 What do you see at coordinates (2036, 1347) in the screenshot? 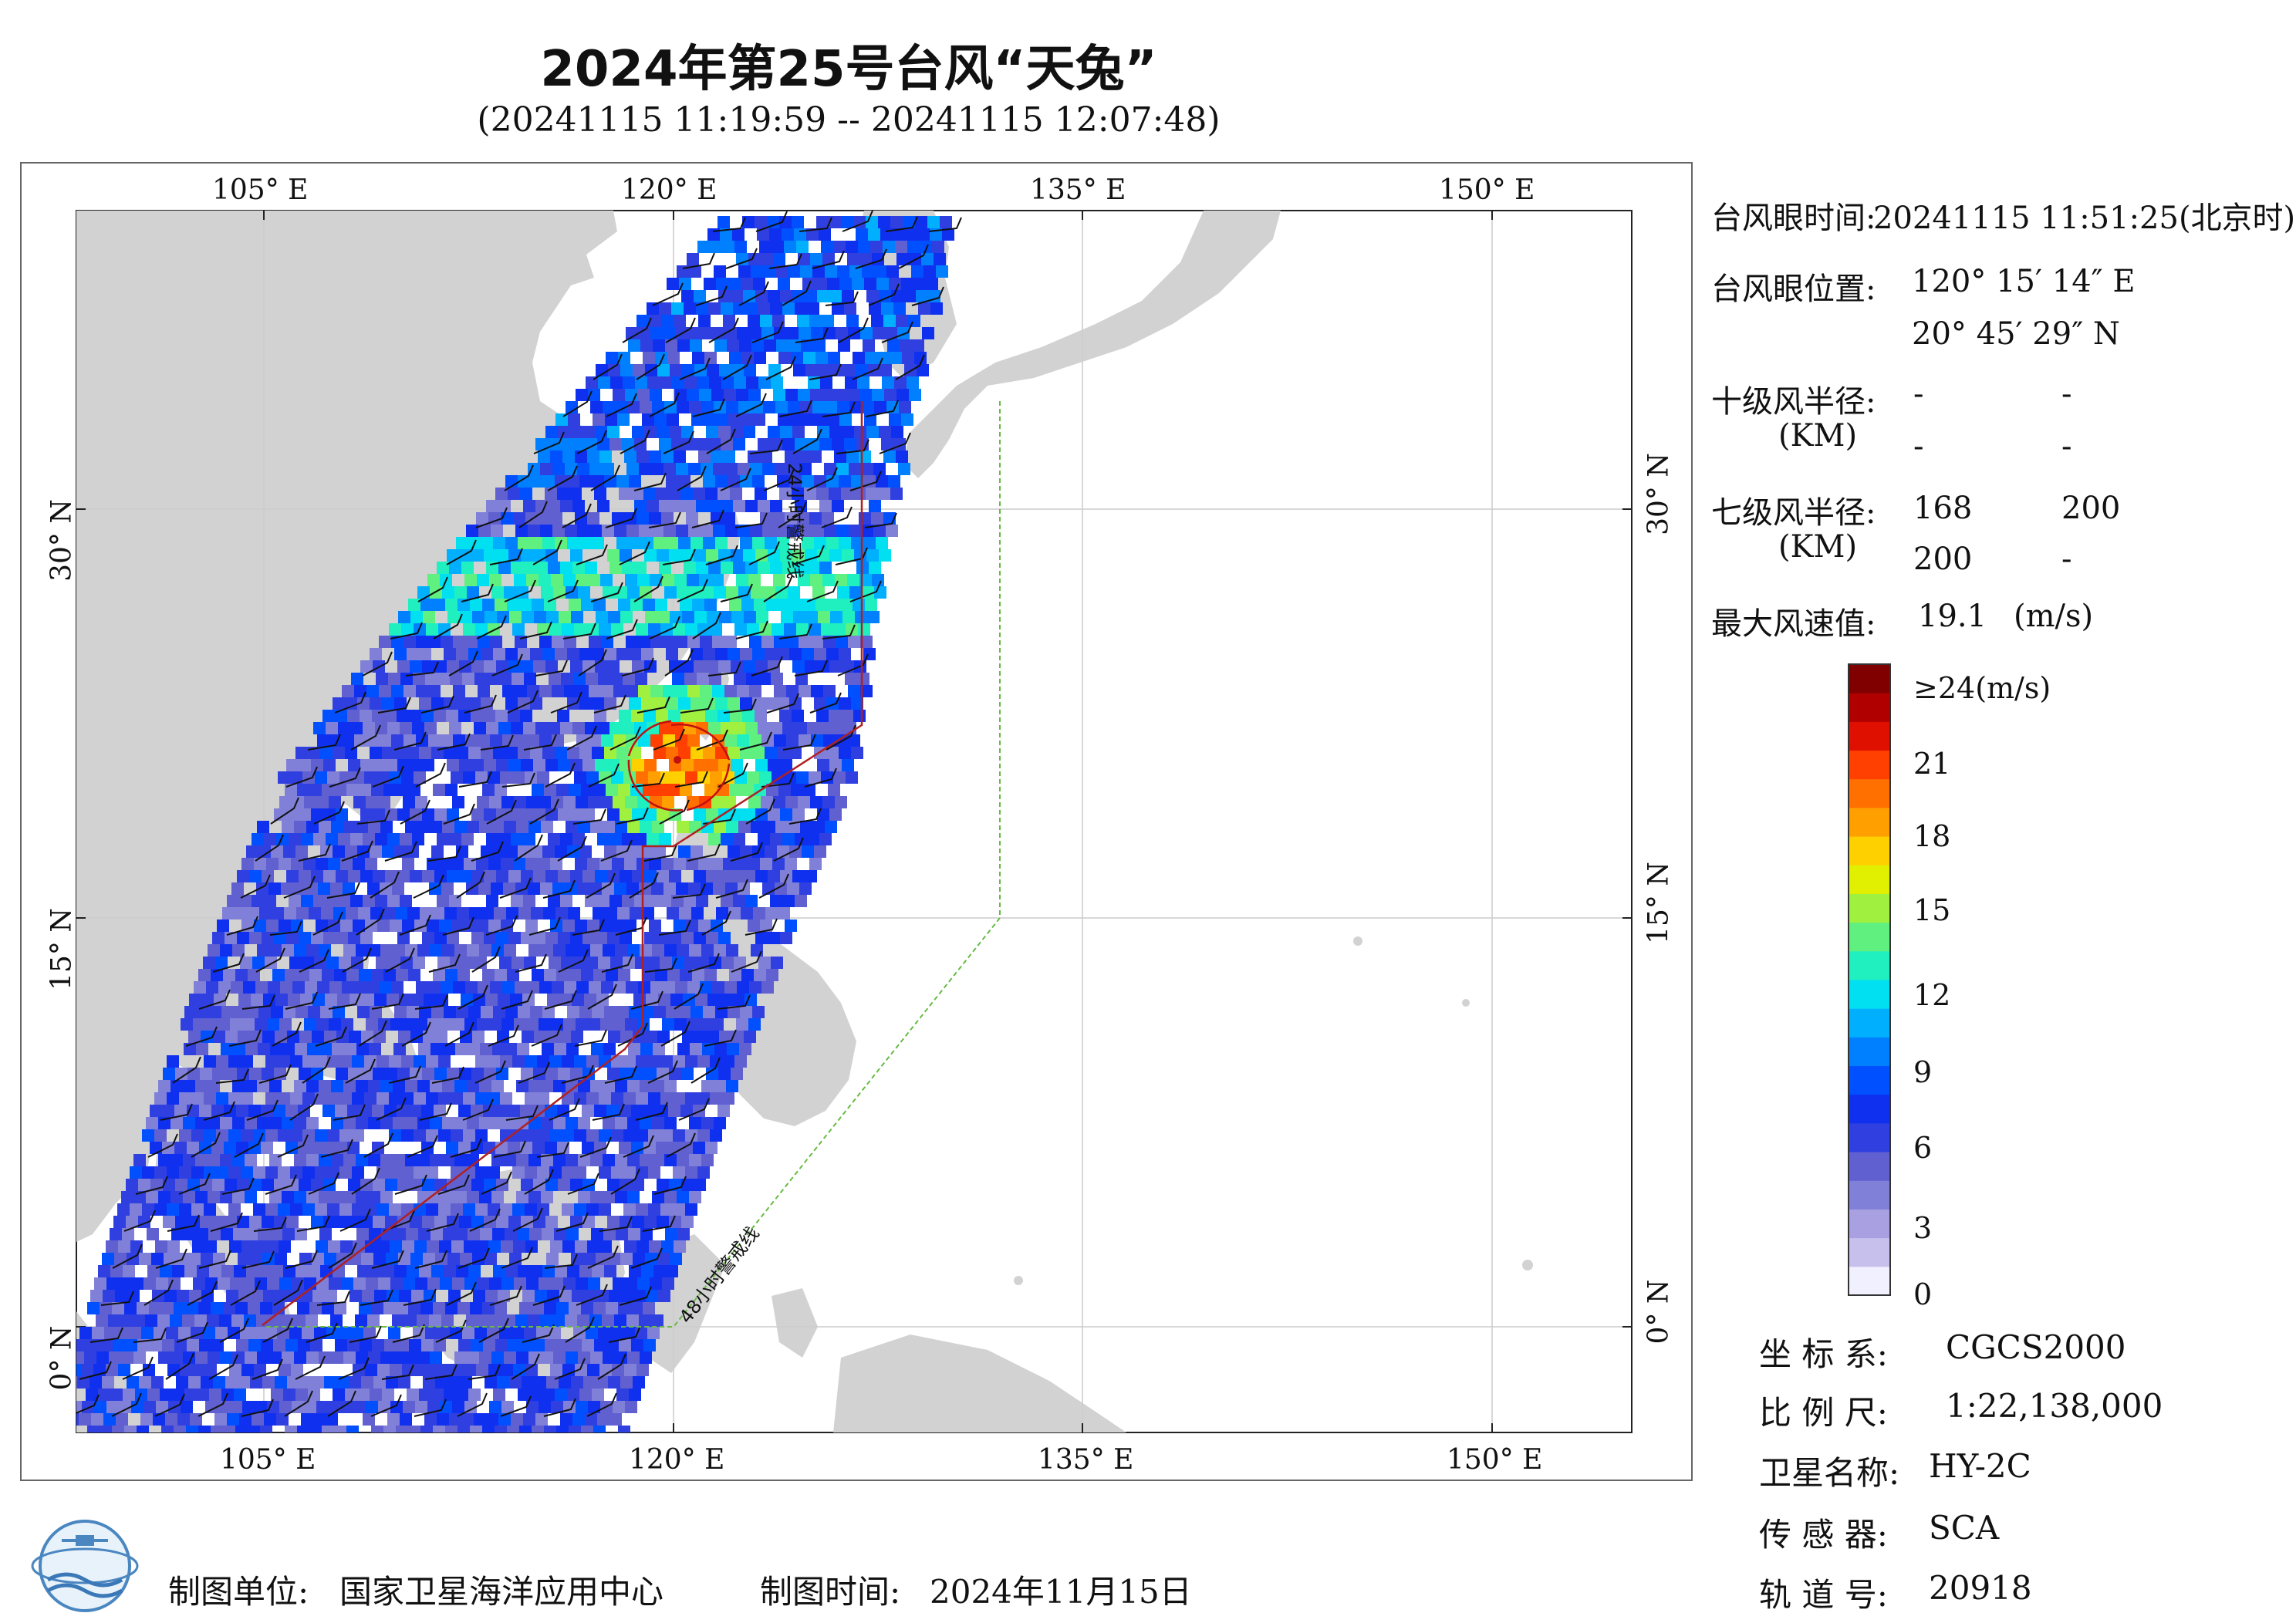
I see `crs-value: CGCS2000` at bounding box center [2036, 1347].